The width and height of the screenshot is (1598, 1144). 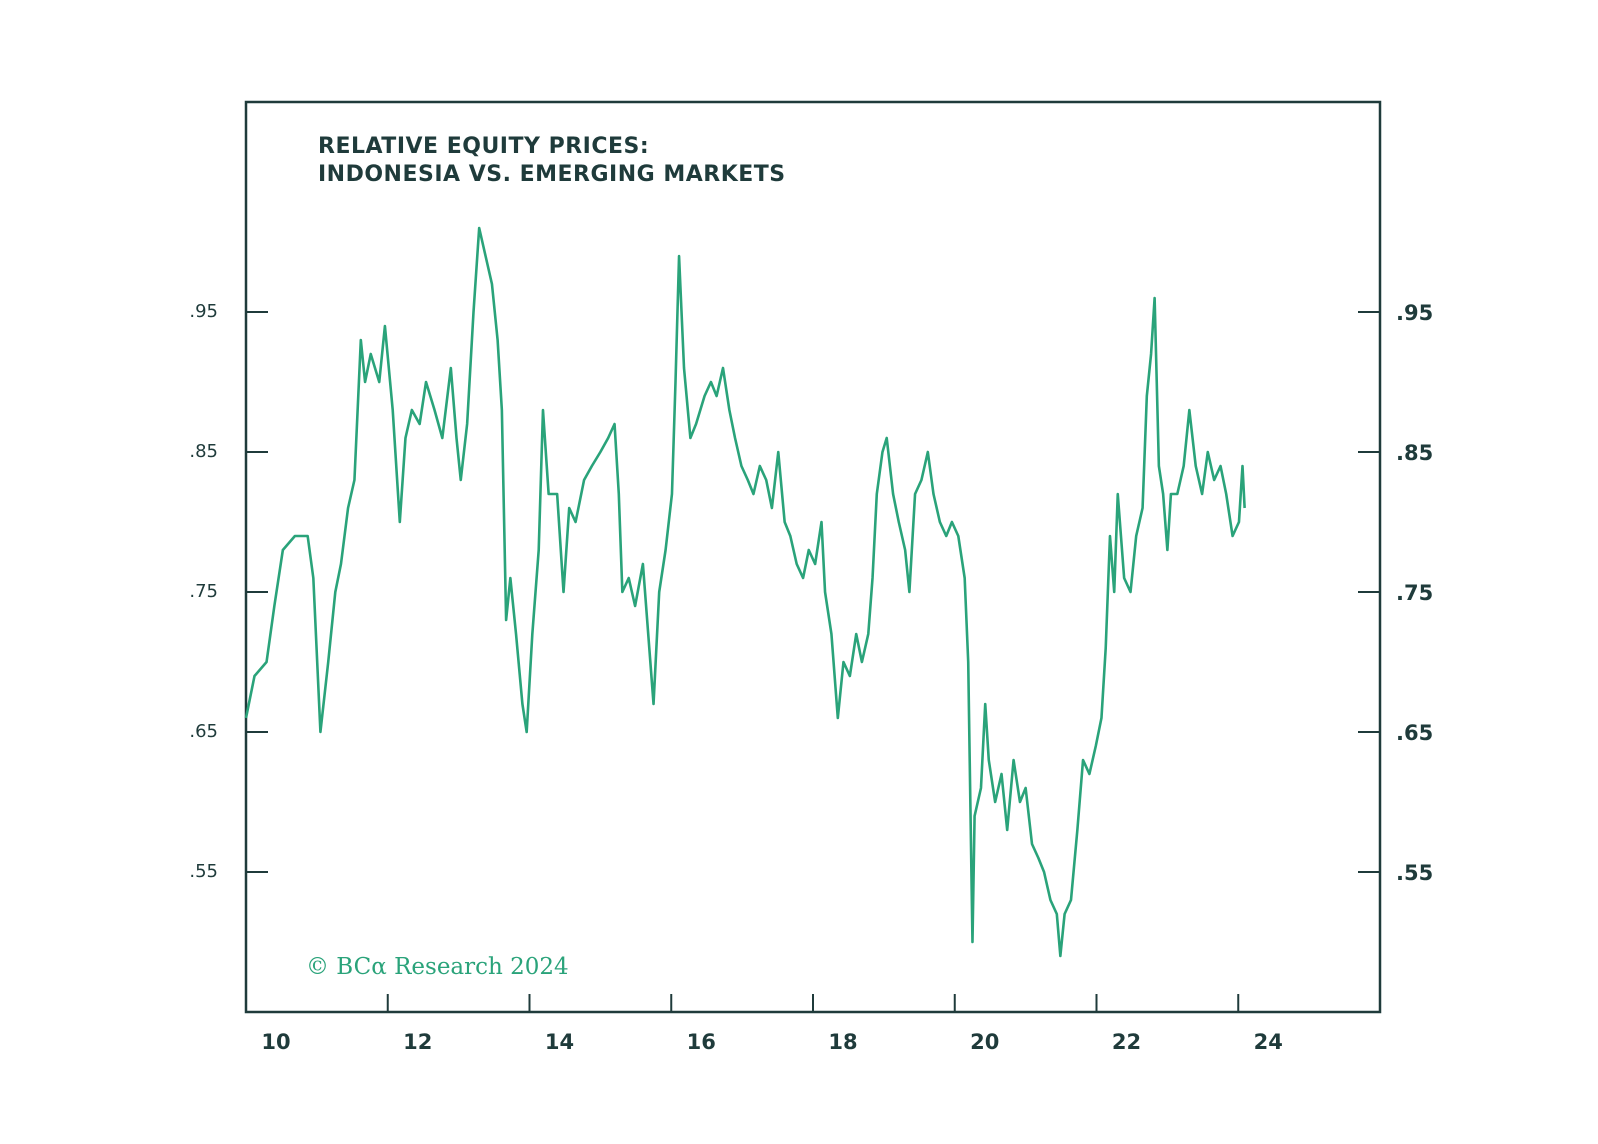 What do you see at coordinates (275, 1042) in the screenshot?
I see `x-tick-label: 10` at bounding box center [275, 1042].